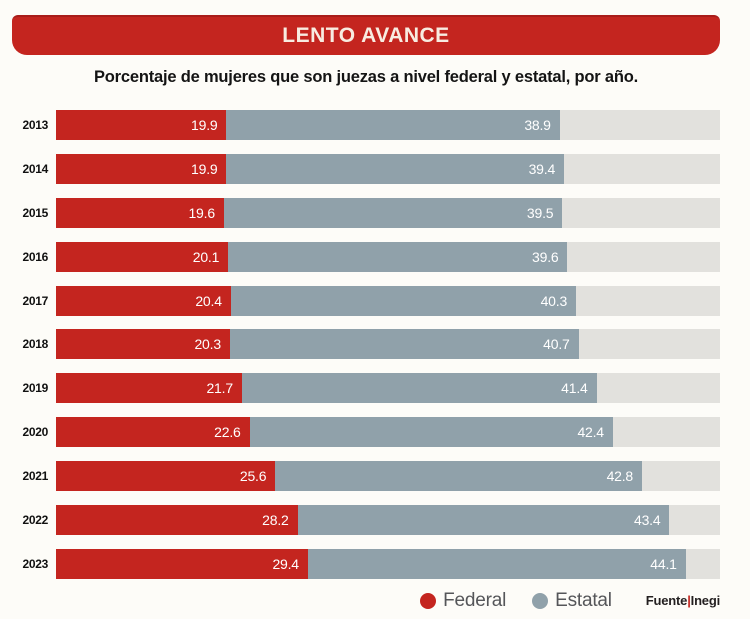 The height and width of the screenshot is (619, 750). Describe the element at coordinates (143, 344) in the screenshot. I see `federal-bar-segment: 20.3` at that location.